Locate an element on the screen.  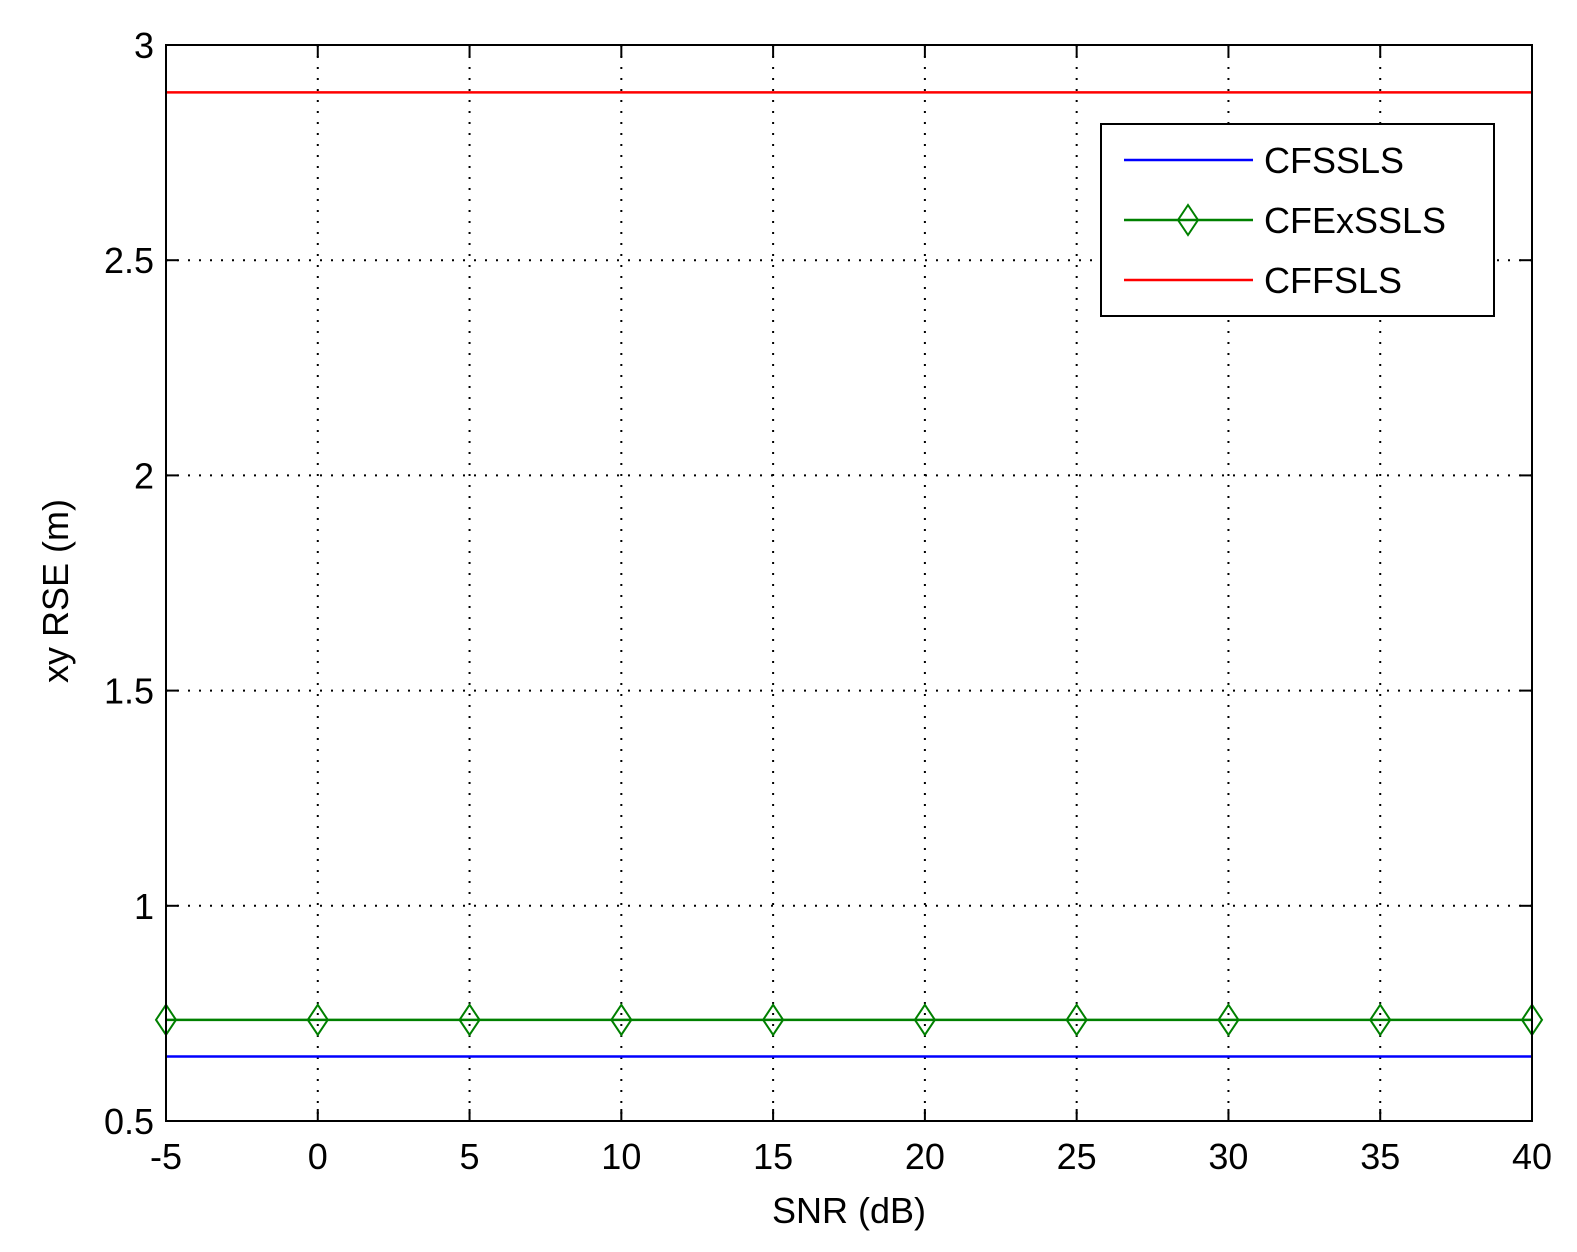
y-axis-title: xy RSE (m) is located at coordinates (55, 591).